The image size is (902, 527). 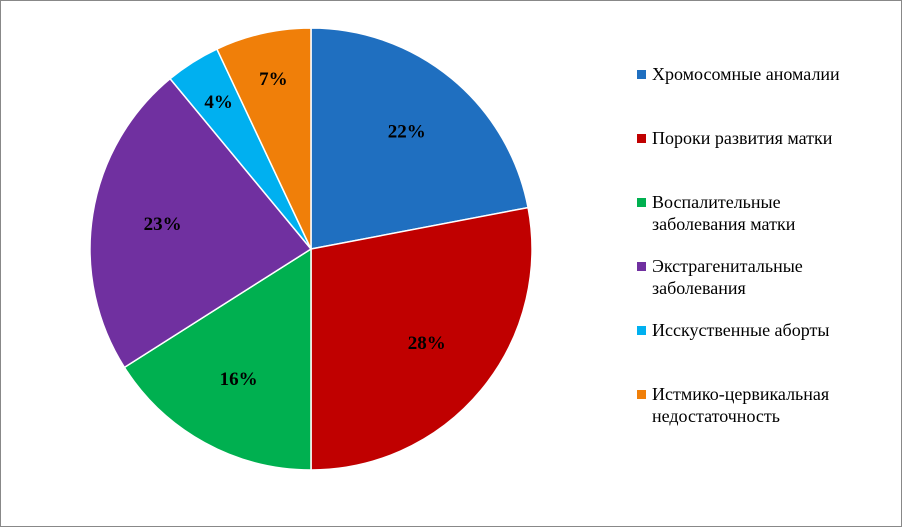 What do you see at coordinates (218, 102) in the screenshot?
I see `data-label: 4%` at bounding box center [218, 102].